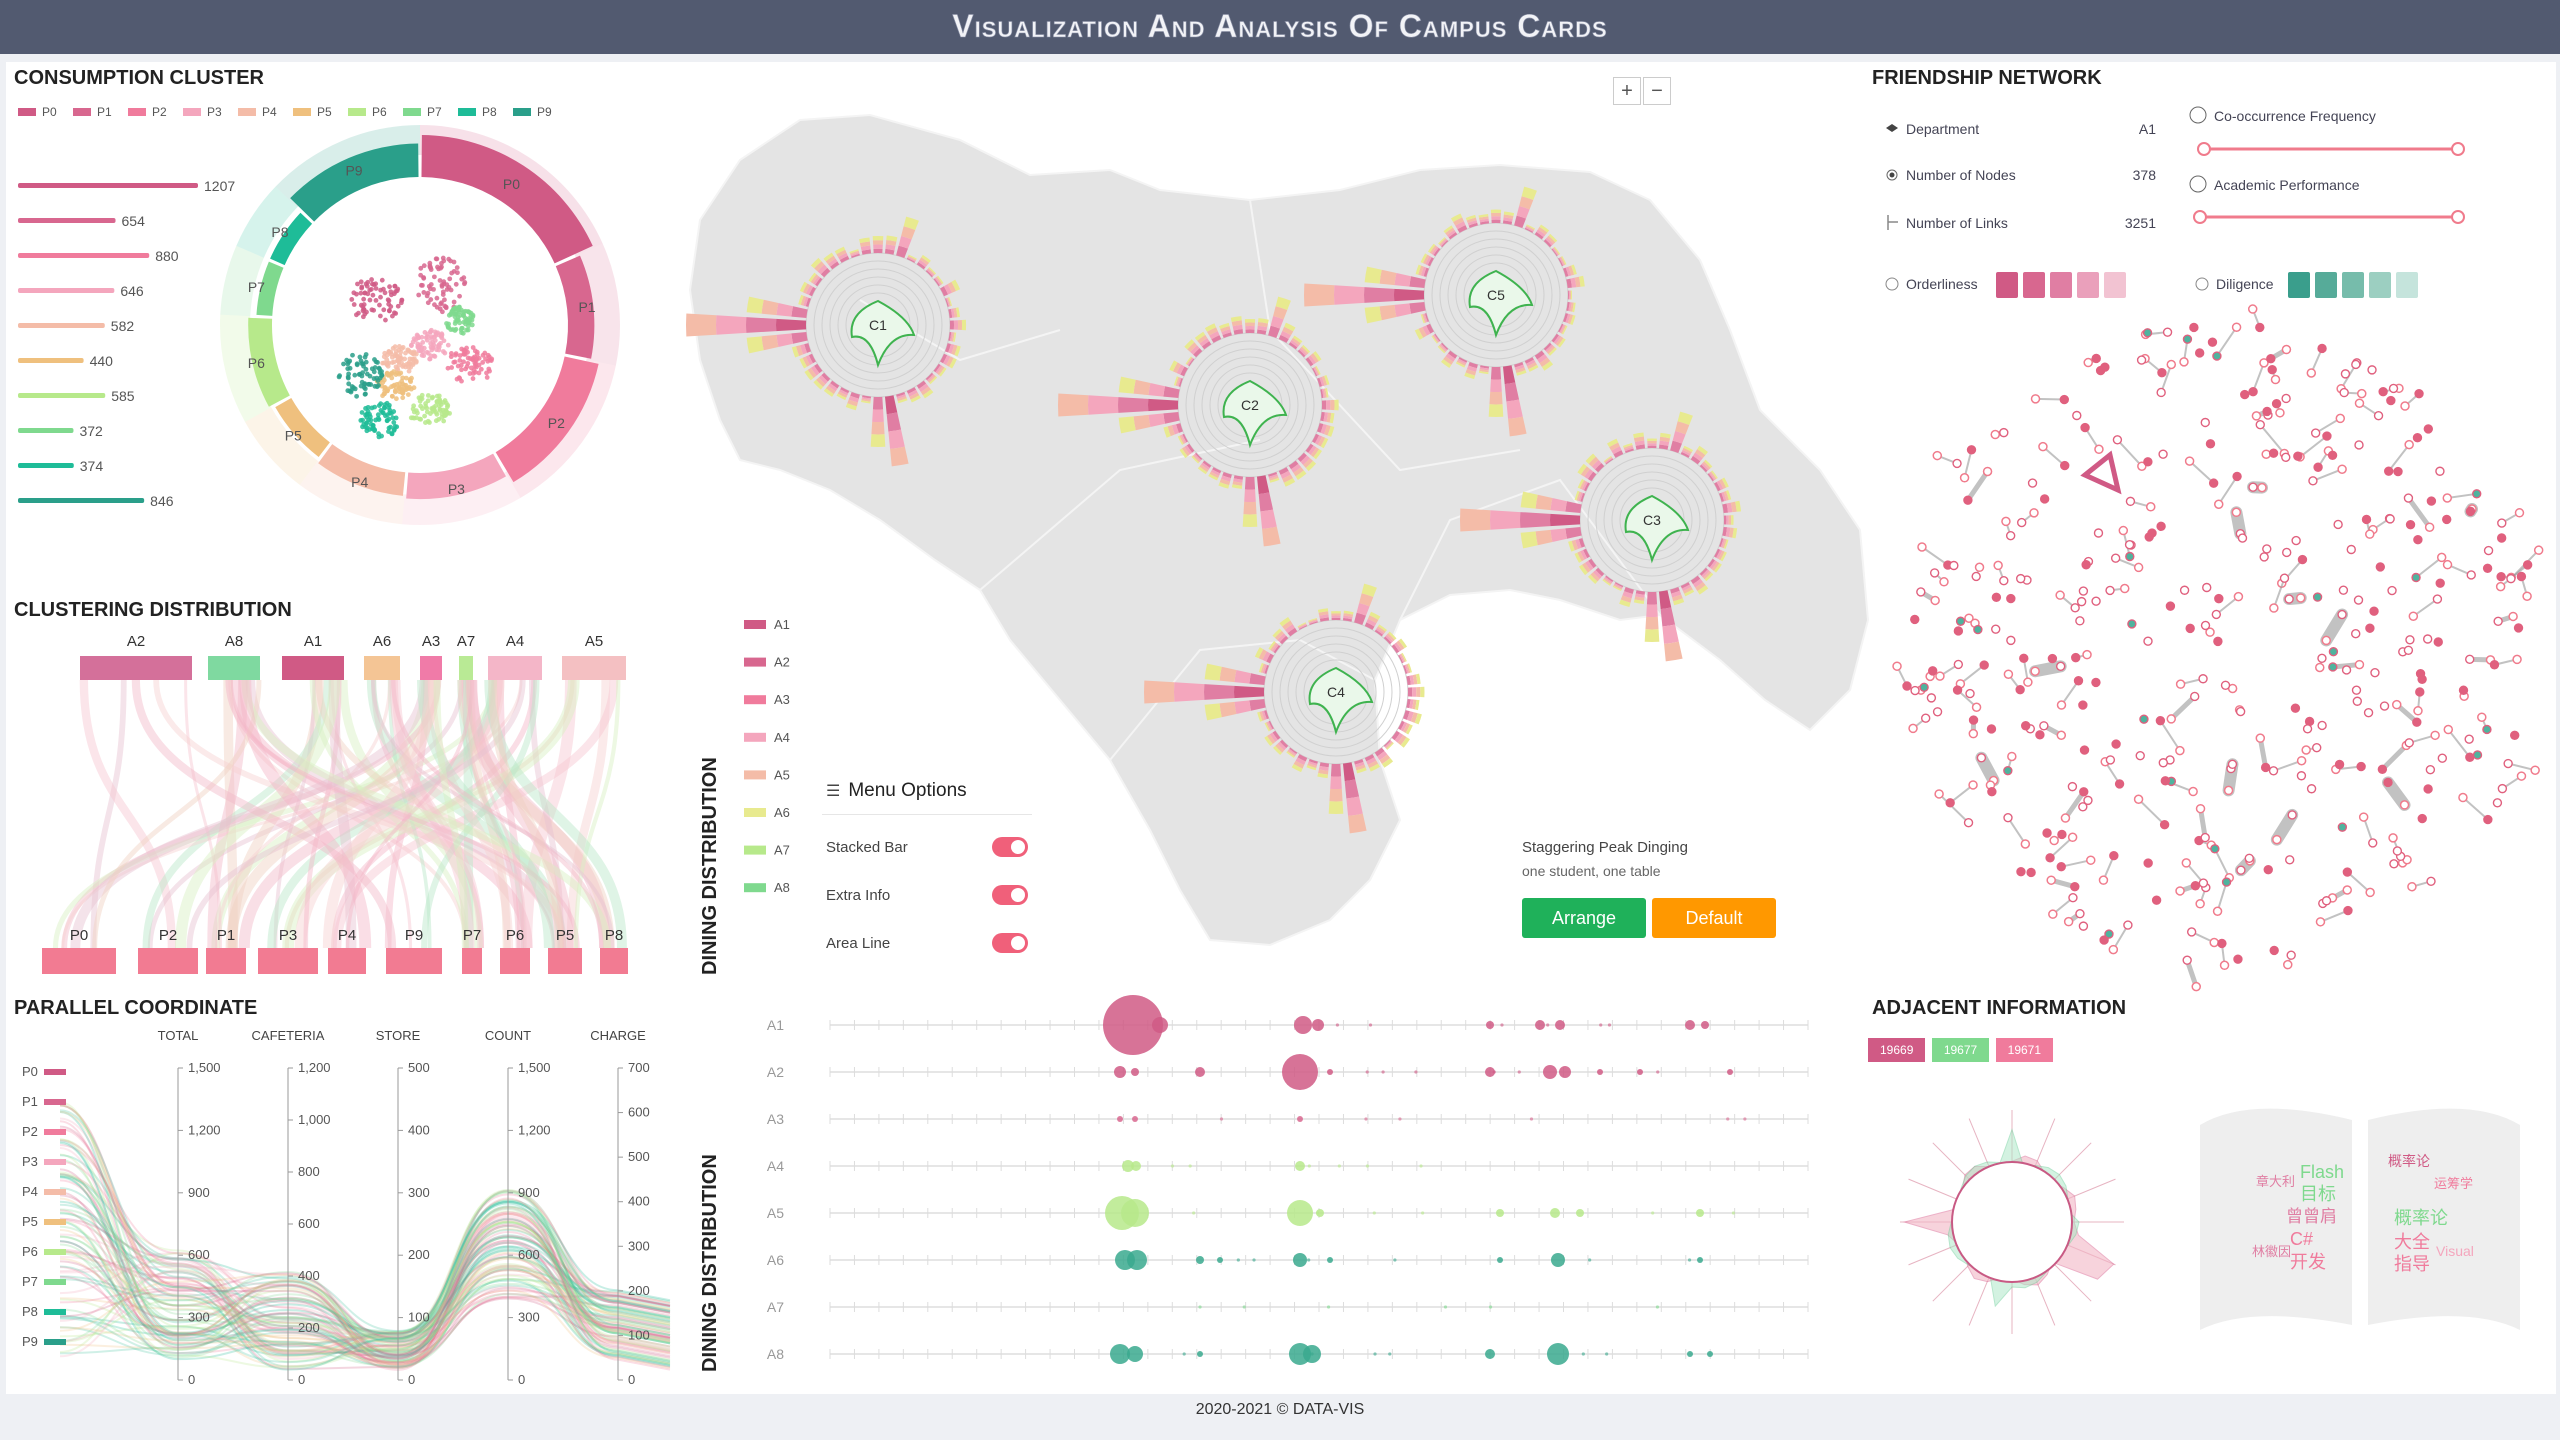  What do you see at coordinates (1010, 895) in the screenshot?
I see `extra-info-toggle` at bounding box center [1010, 895].